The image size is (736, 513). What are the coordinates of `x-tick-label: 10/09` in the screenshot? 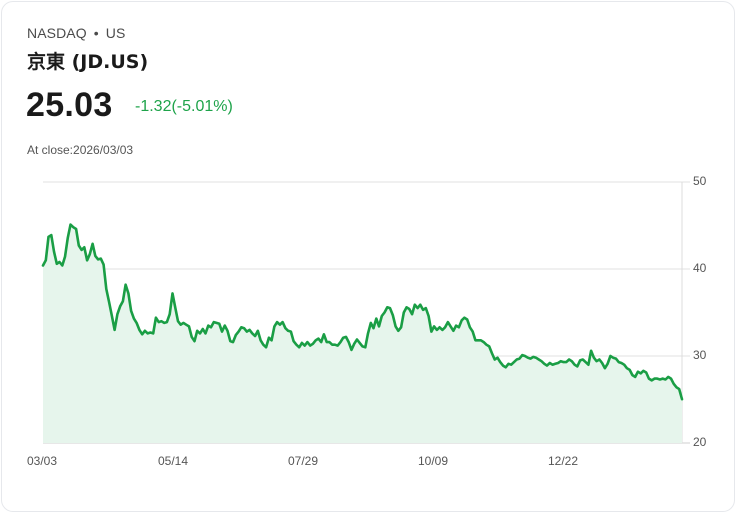 It's located at (433, 461).